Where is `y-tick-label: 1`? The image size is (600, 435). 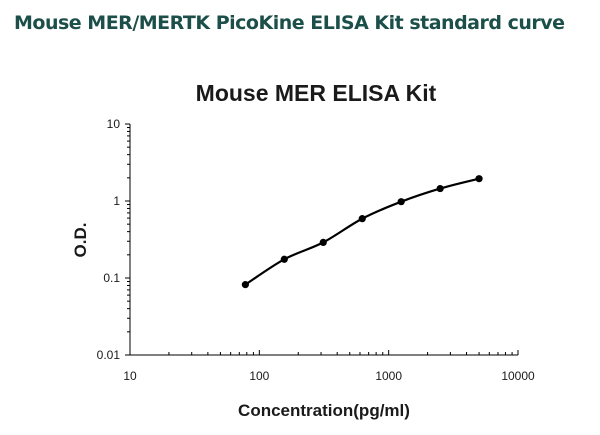 y-tick-label: 1 is located at coordinates (116, 201).